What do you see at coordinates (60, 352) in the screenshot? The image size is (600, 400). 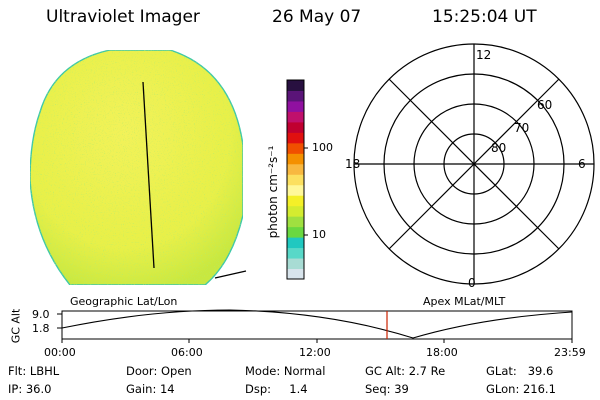 I see `x-tick-0000: 00:00` at bounding box center [60, 352].